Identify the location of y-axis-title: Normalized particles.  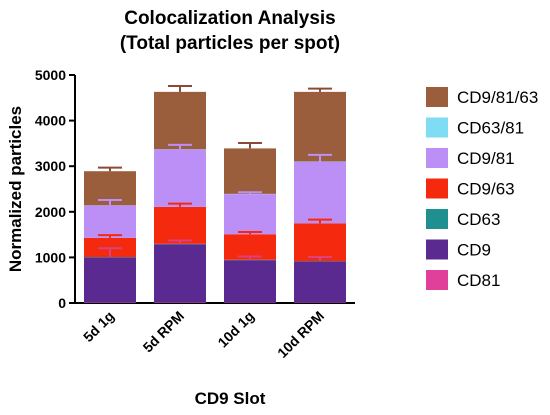
(15, 189).